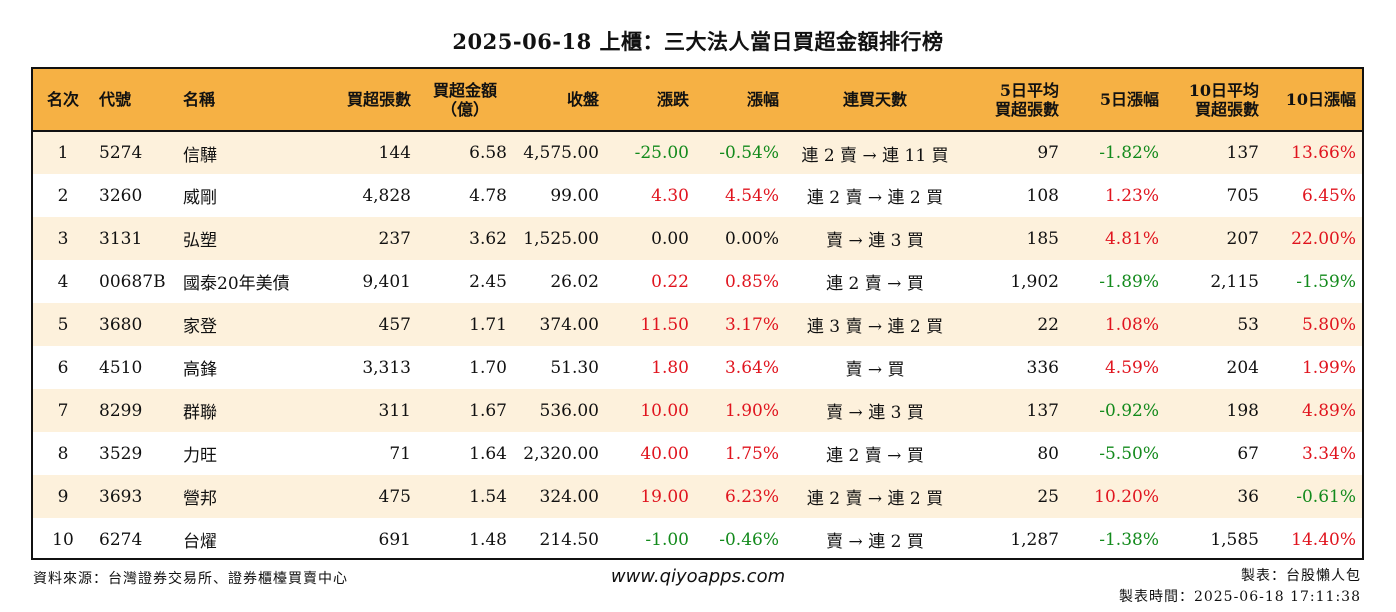  What do you see at coordinates (698, 41) in the screenshot?
I see `page-title: 2025-06-18 上櫃：三大法人當日買超金額排行榜` at bounding box center [698, 41].